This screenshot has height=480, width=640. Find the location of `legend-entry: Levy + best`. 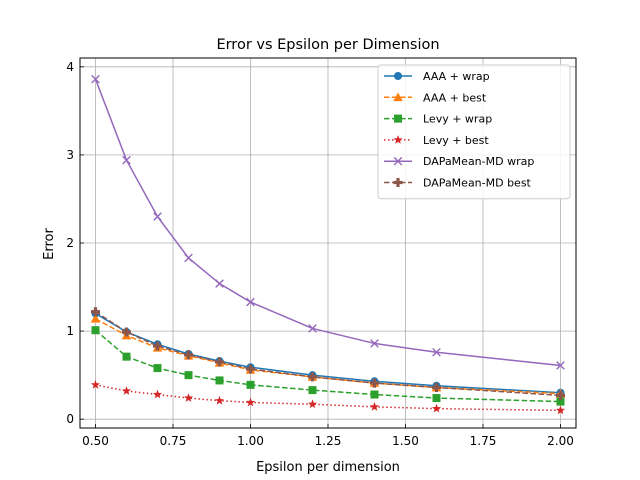

legend-entry: Levy + best is located at coordinates (436, 140).